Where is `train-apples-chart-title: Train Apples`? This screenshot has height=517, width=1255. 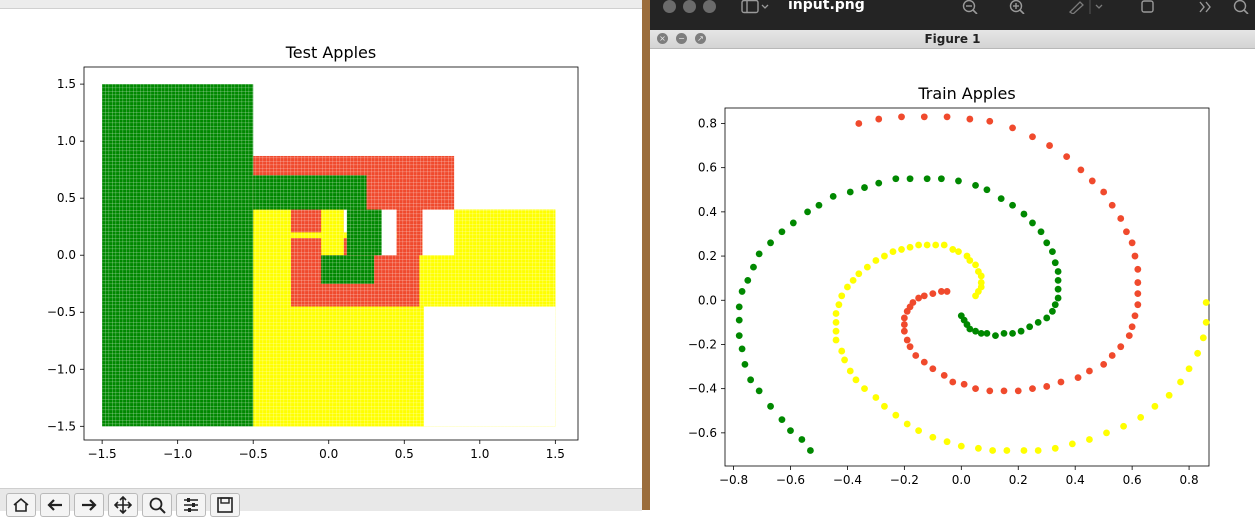
train-apples-chart-title: Train Apples is located at coordinates (966, 93).